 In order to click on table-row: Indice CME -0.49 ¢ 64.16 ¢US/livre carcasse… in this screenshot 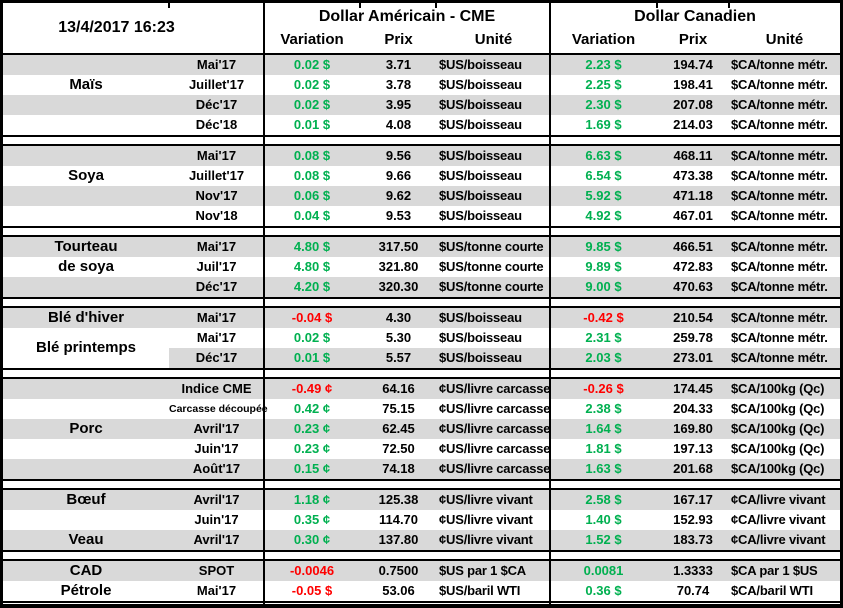, I will do `click(421, 389)`.